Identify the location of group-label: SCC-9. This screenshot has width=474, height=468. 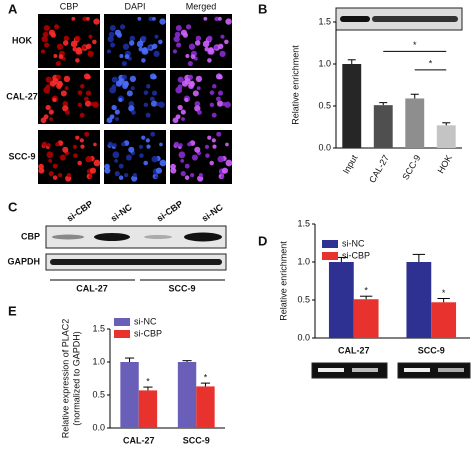
(181, 288).